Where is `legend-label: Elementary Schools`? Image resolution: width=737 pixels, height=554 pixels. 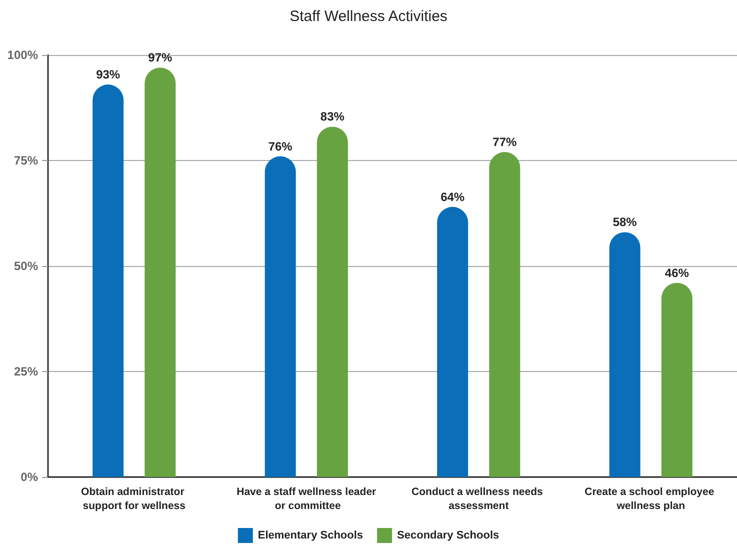
legend-label: Elementary Schools is located at coordinates (311, 536).